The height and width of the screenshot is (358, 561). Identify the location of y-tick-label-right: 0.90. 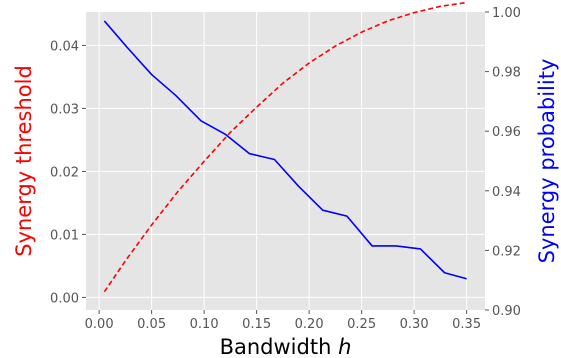
(506, 311).